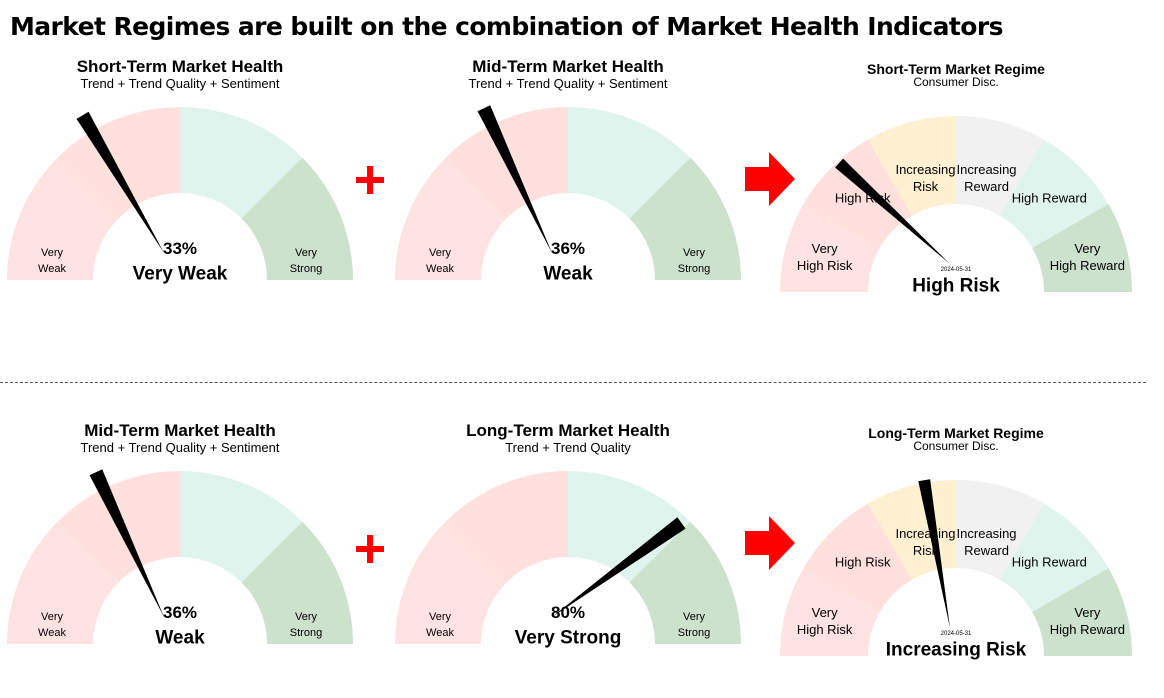 The image size is (1164, 698). Describe the element at coordinates (956, 69) in the screenshot. I see `gauge-title-short-term-regime: Short-Term Market Regime` at that location.